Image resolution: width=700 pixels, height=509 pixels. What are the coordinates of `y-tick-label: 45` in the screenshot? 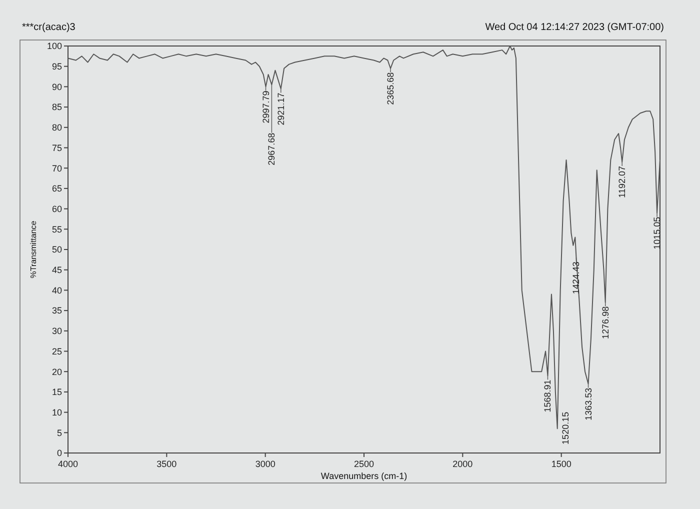 It's located at (57, 270).